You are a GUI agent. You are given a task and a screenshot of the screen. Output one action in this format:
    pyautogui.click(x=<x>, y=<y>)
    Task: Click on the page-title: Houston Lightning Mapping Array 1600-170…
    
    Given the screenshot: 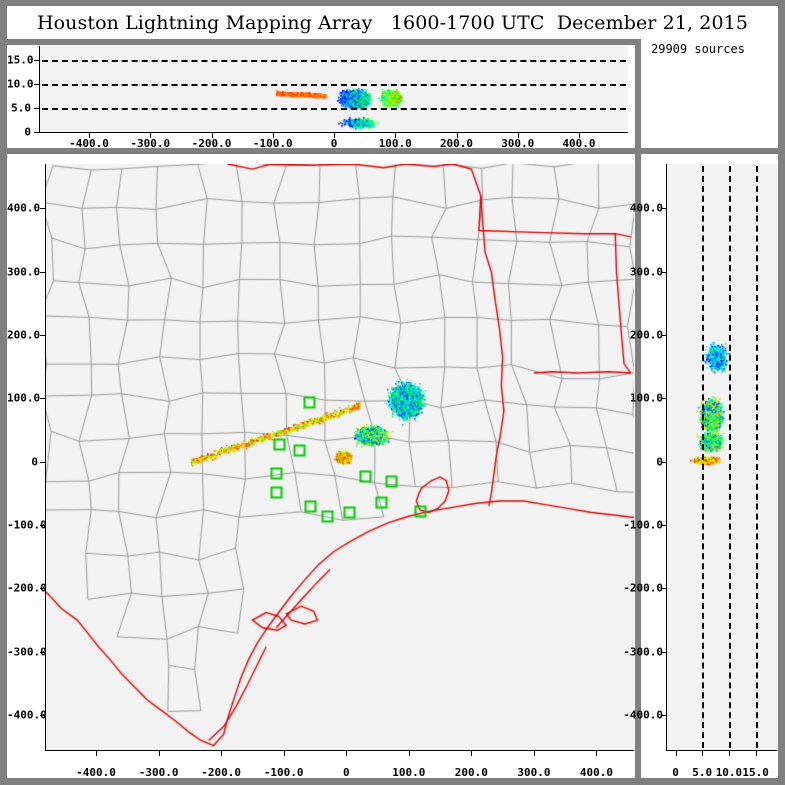 What is the action you would take?
    pyautogui.click(x=392, y=22)
    